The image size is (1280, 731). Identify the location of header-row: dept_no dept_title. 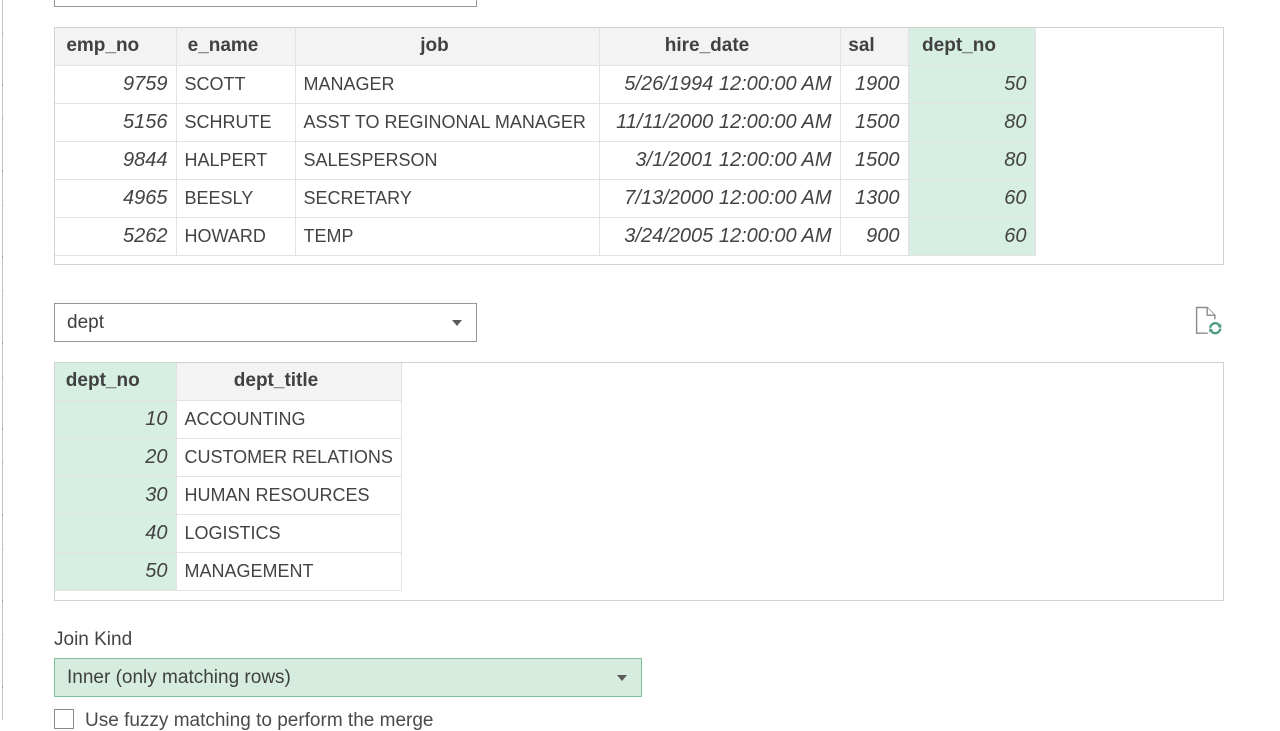
(639, 382).